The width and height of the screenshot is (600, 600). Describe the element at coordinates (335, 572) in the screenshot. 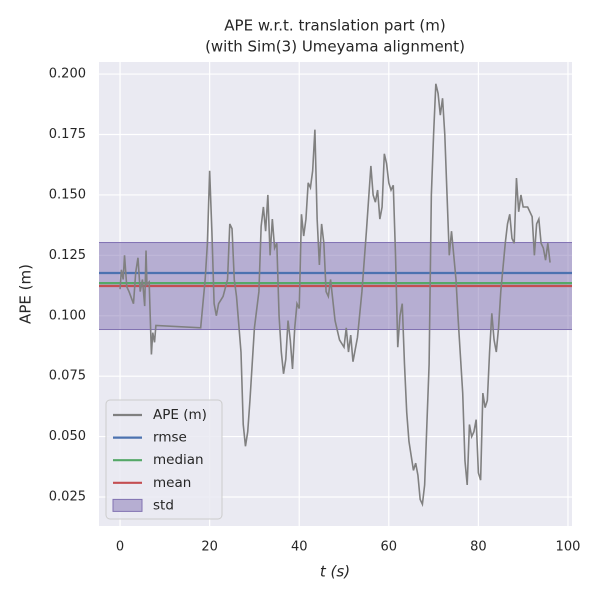

I see `x-axis-label: t (s)` at that location.